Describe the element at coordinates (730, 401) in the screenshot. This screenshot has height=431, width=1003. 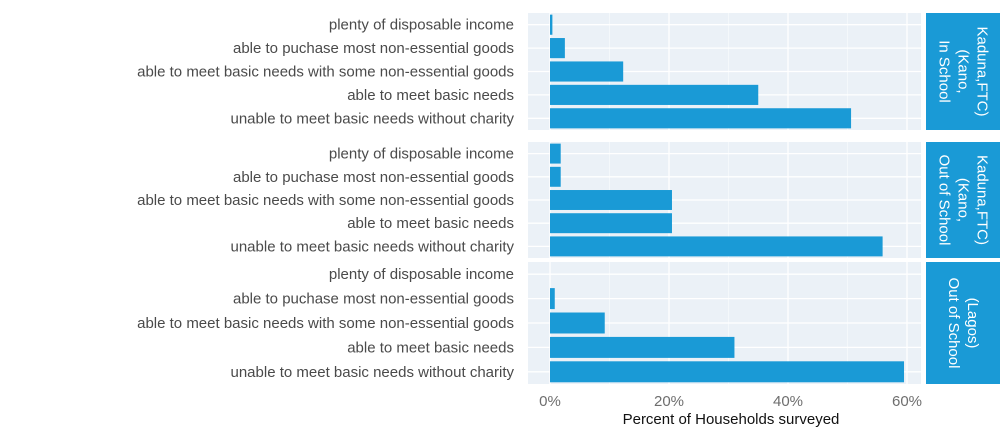
I see `x-axis: 0% 20% 40% 60%` at that location.